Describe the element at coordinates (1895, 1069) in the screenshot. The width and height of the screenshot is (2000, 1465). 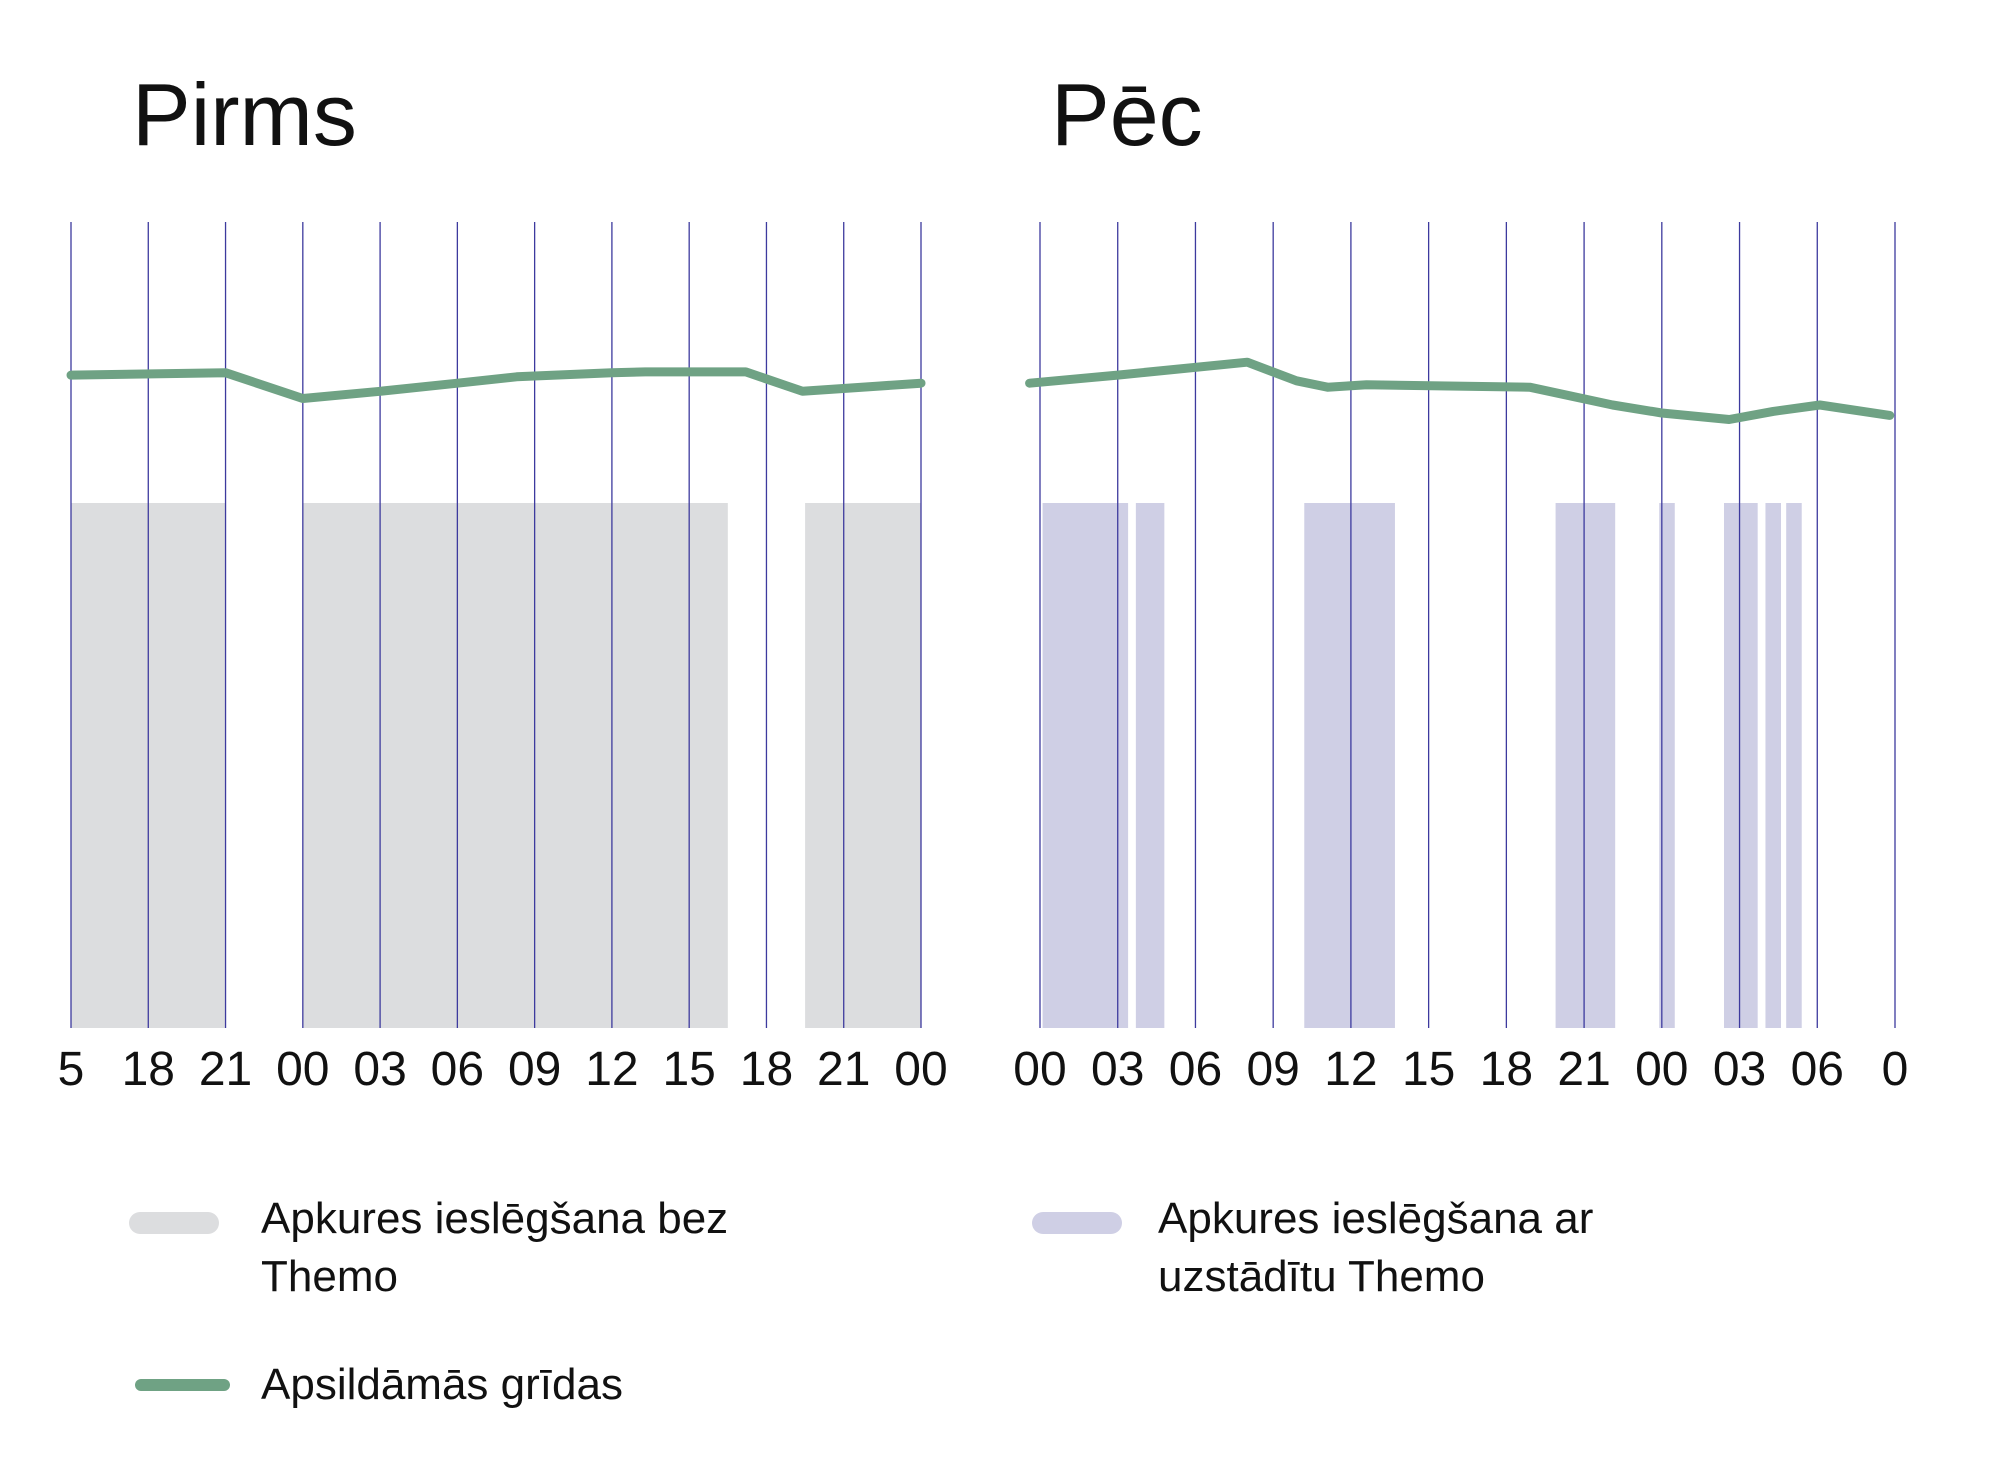
I see `x-tick-label: 0` at that location.